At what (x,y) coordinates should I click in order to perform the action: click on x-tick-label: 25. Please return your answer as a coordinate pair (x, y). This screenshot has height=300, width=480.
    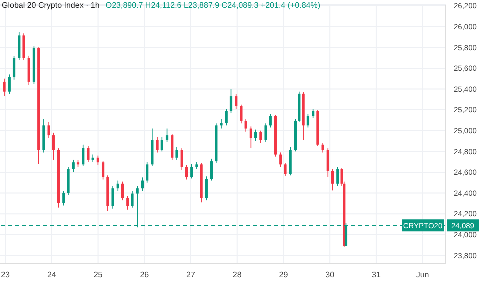
    Looking at the image, I should click on (99, 275).